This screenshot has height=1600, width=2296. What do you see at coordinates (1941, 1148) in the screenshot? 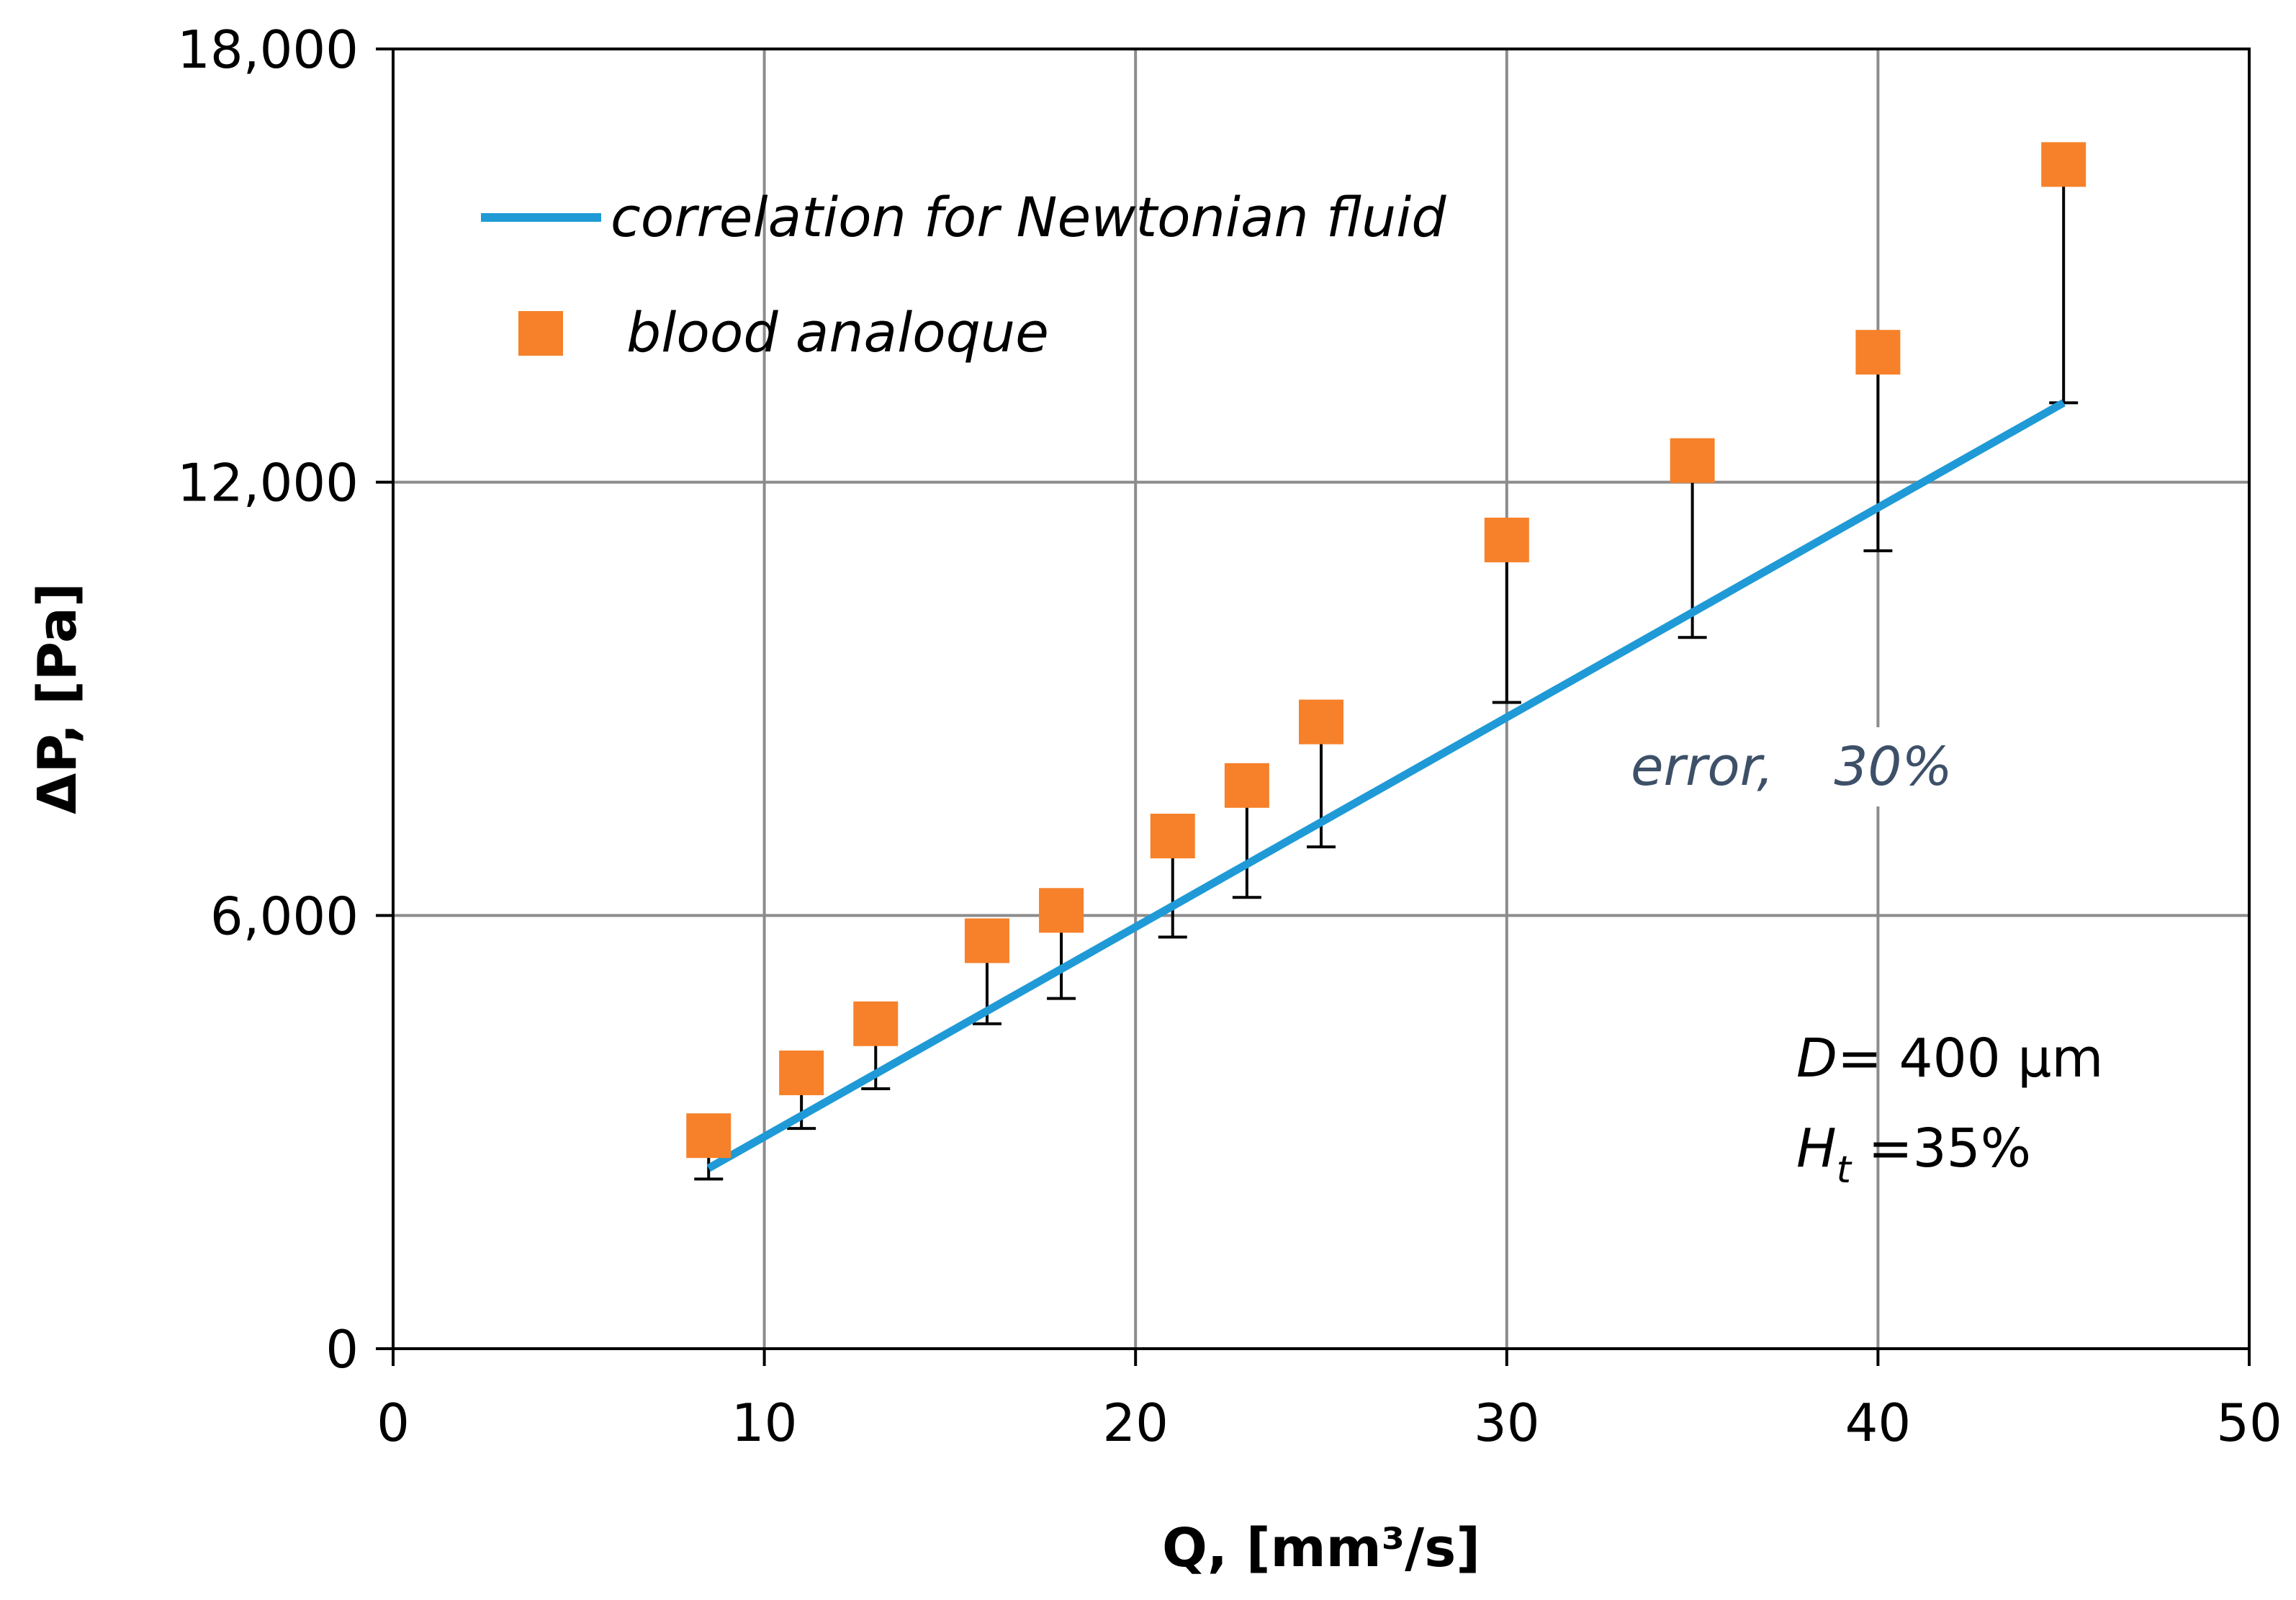
I see `hematocrit-value: =35%` at bounding box center [1941, 1148].